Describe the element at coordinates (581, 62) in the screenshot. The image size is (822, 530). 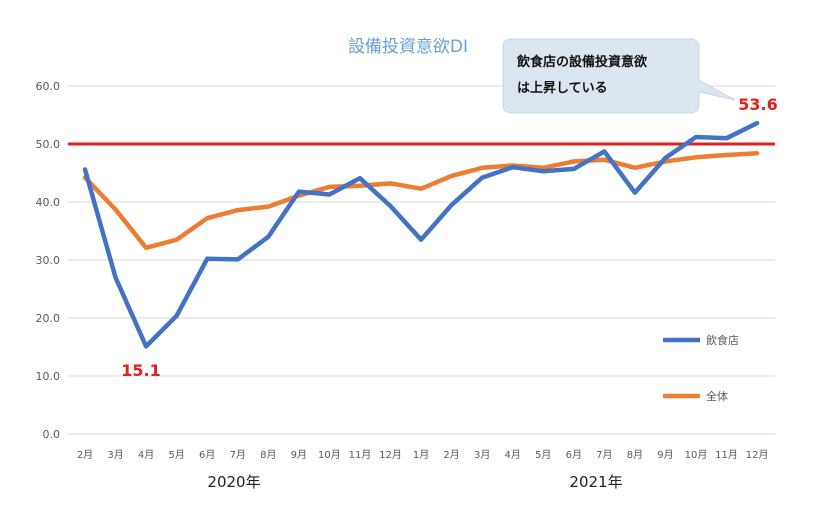
I see `callout-line-1: 飲食店の設備投資意欲` at that location.